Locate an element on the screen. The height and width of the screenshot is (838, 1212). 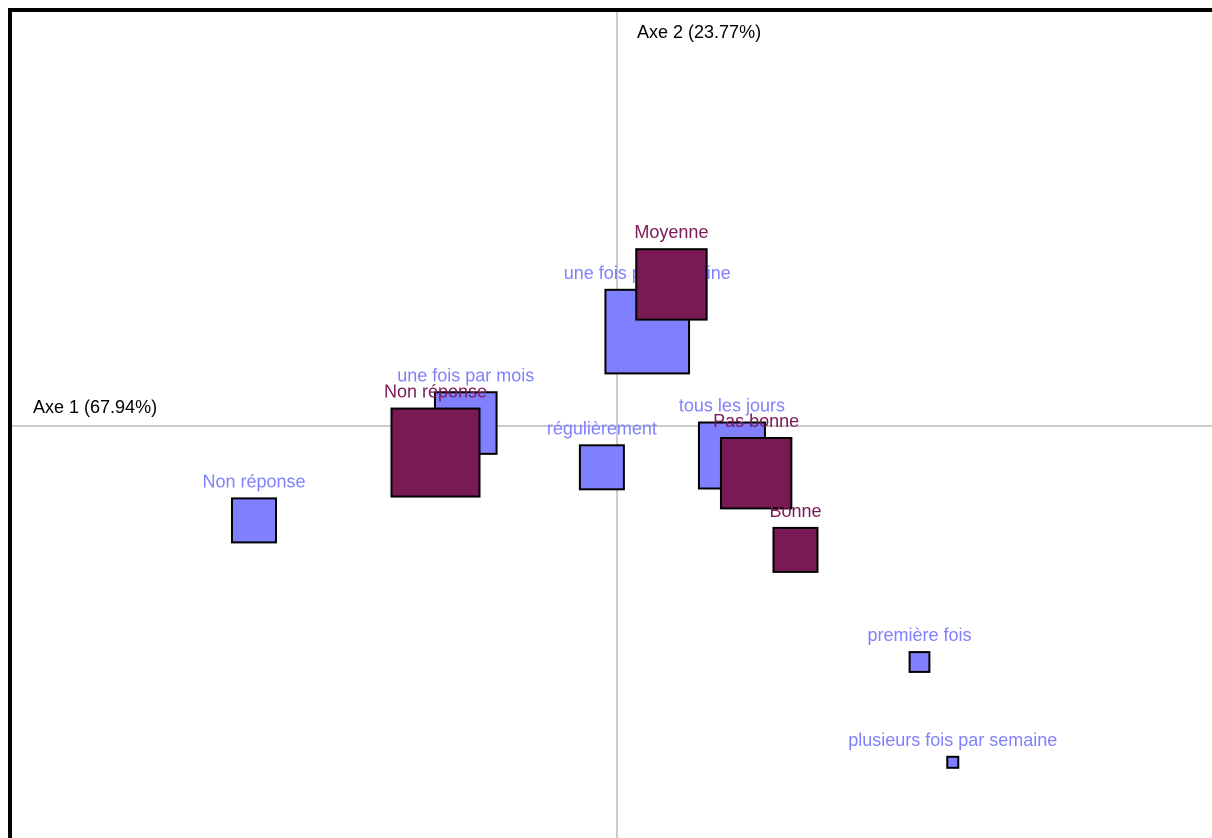
point-label: première fois is located at coordinates (919, 635).